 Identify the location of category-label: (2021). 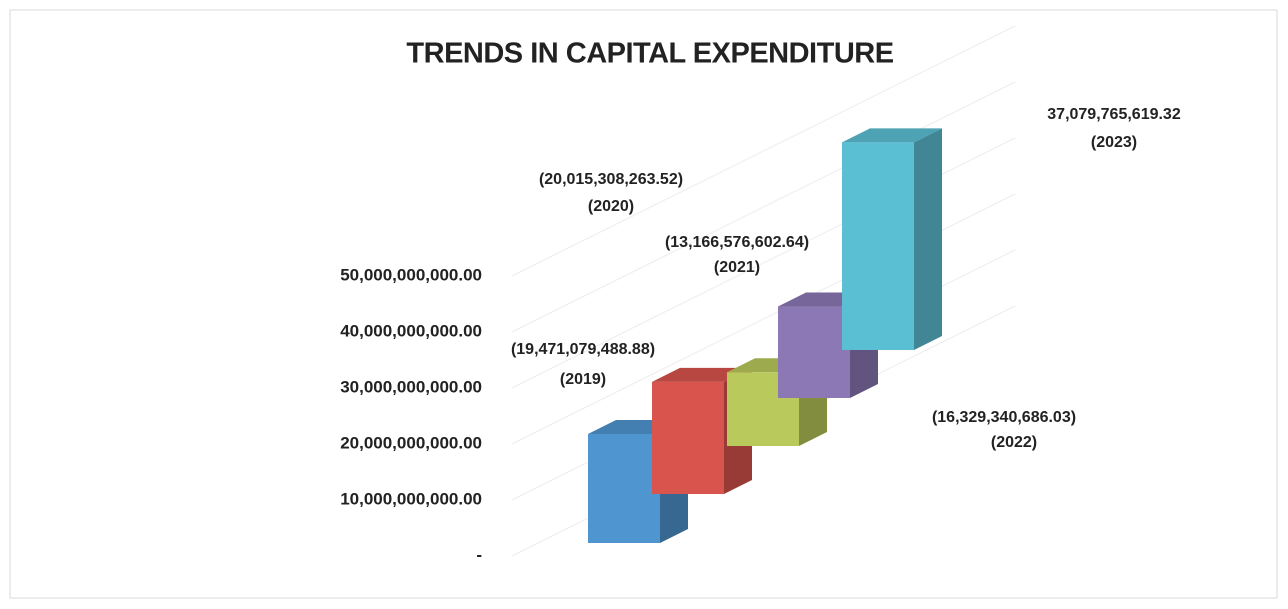
(737, 267).